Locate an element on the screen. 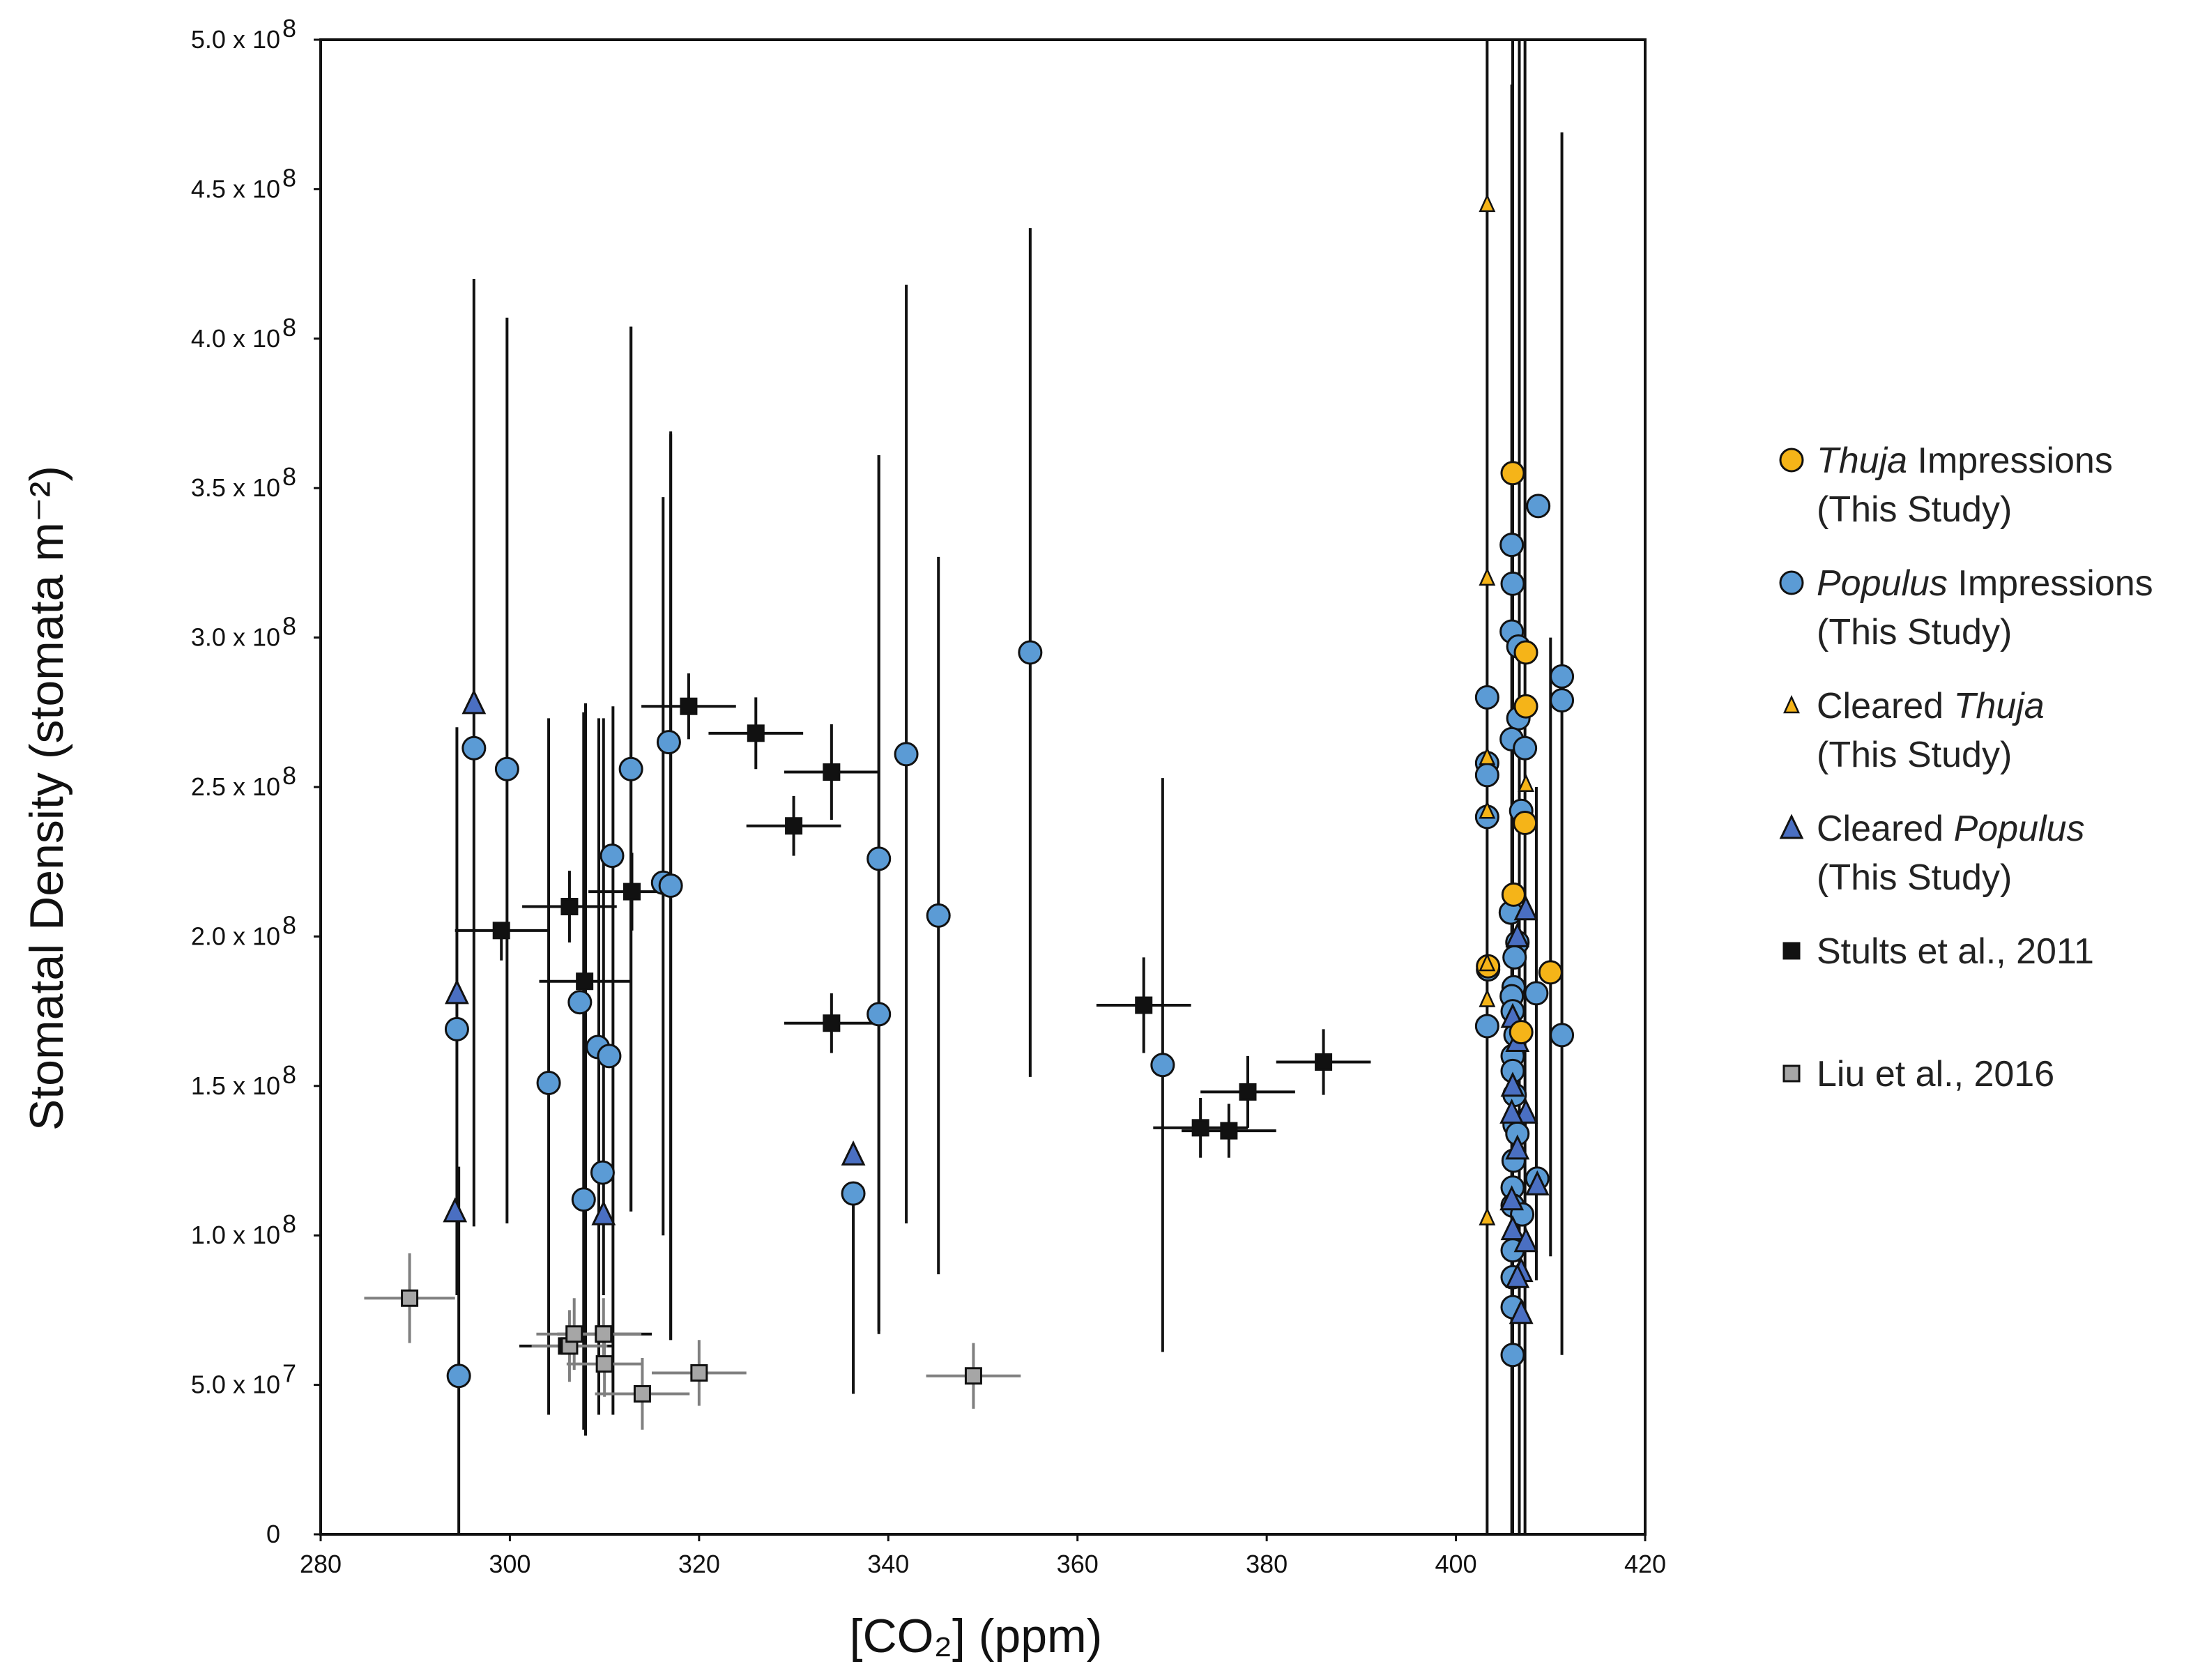 Image resolution: width=2207 pixels, height=1680 pixels. x-tick-label: 420 is located at coordinates (1645, 1564).